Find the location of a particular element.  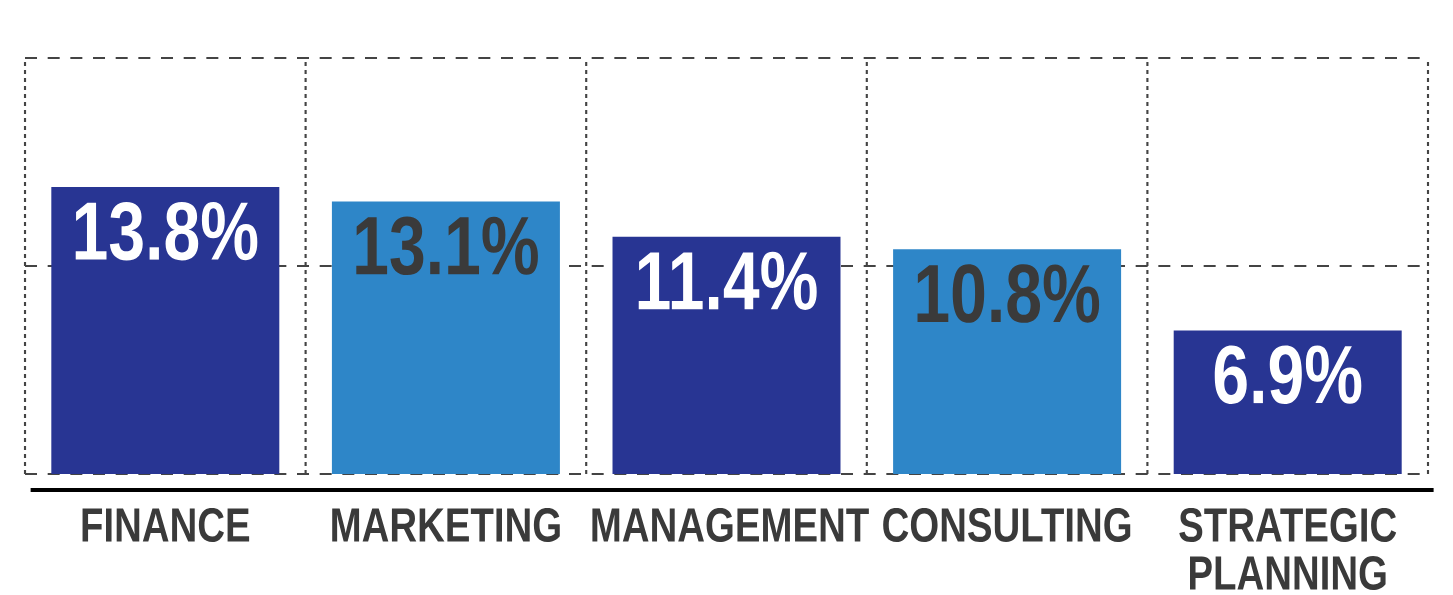

x-tick-label: MARKETING is located at coordinates (446, 525).